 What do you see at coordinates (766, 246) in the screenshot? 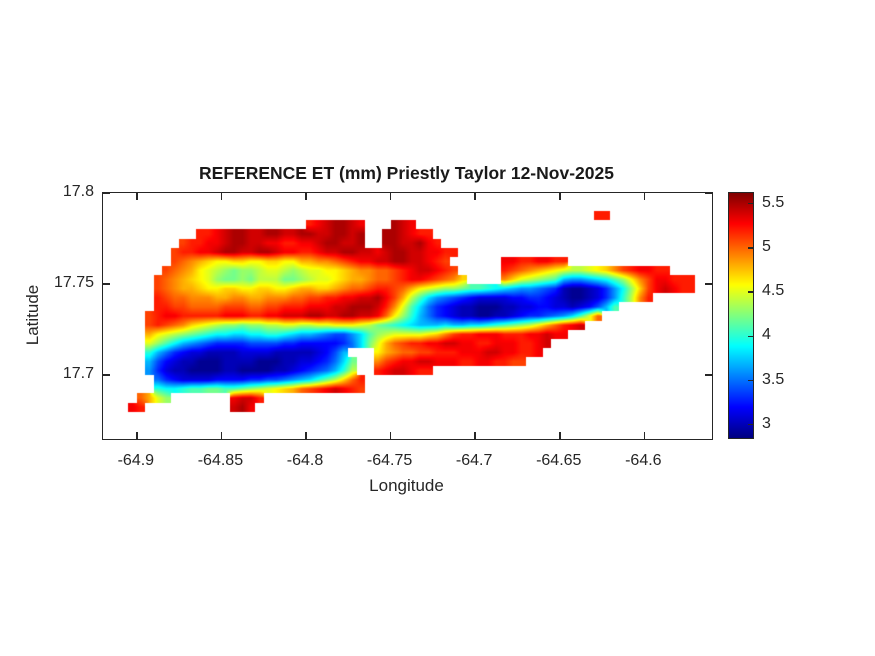
I see `colorbar-tick-label: 5` at bounding box center [766, 246].